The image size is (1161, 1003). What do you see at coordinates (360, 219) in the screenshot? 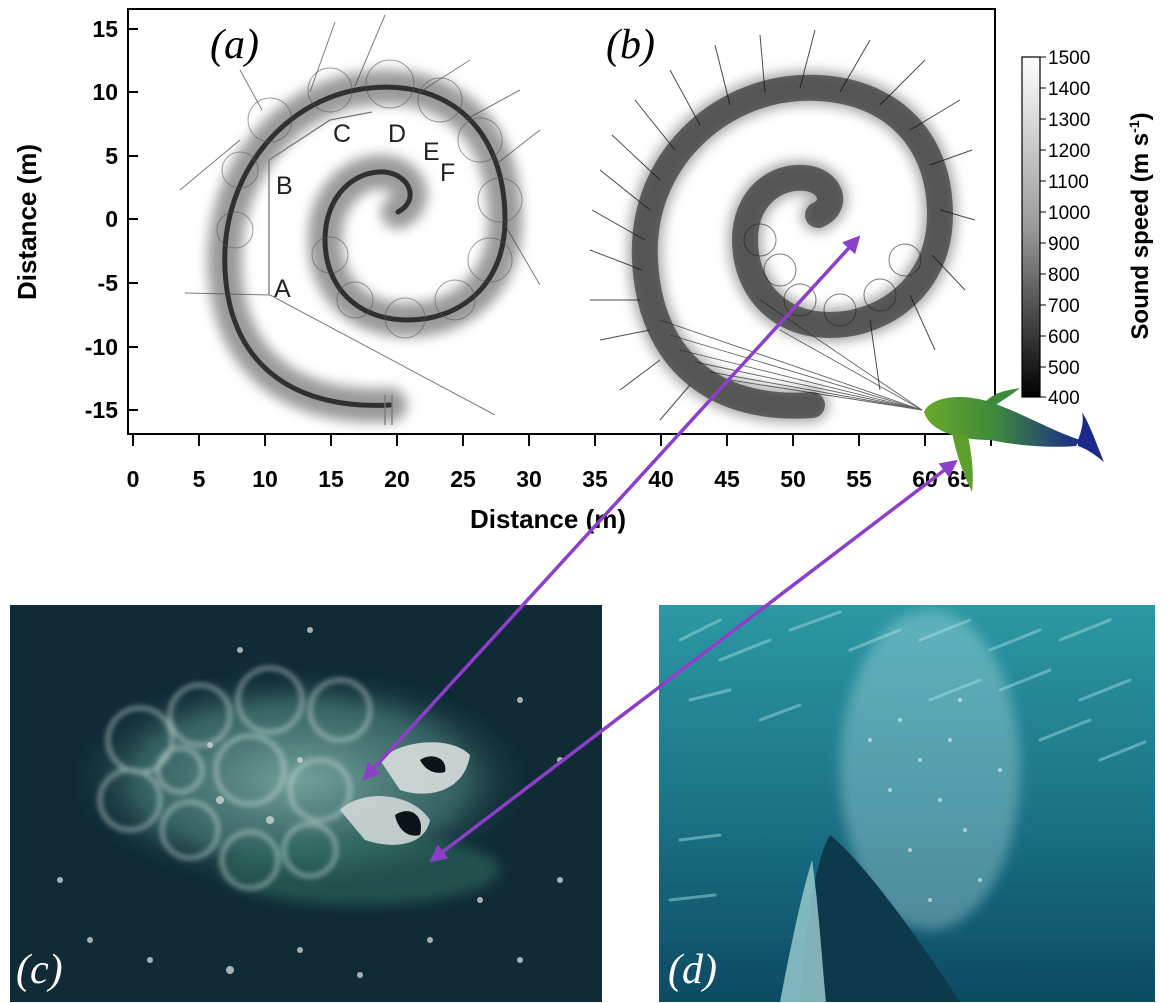
I see `spiral-a` at bounding box center [360, 219].